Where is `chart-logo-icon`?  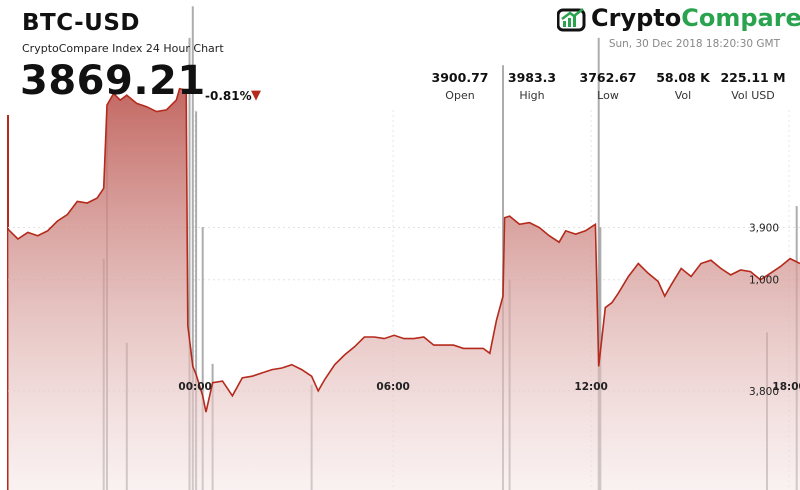 chart-logo-icon is located at coordinates (571, 20).